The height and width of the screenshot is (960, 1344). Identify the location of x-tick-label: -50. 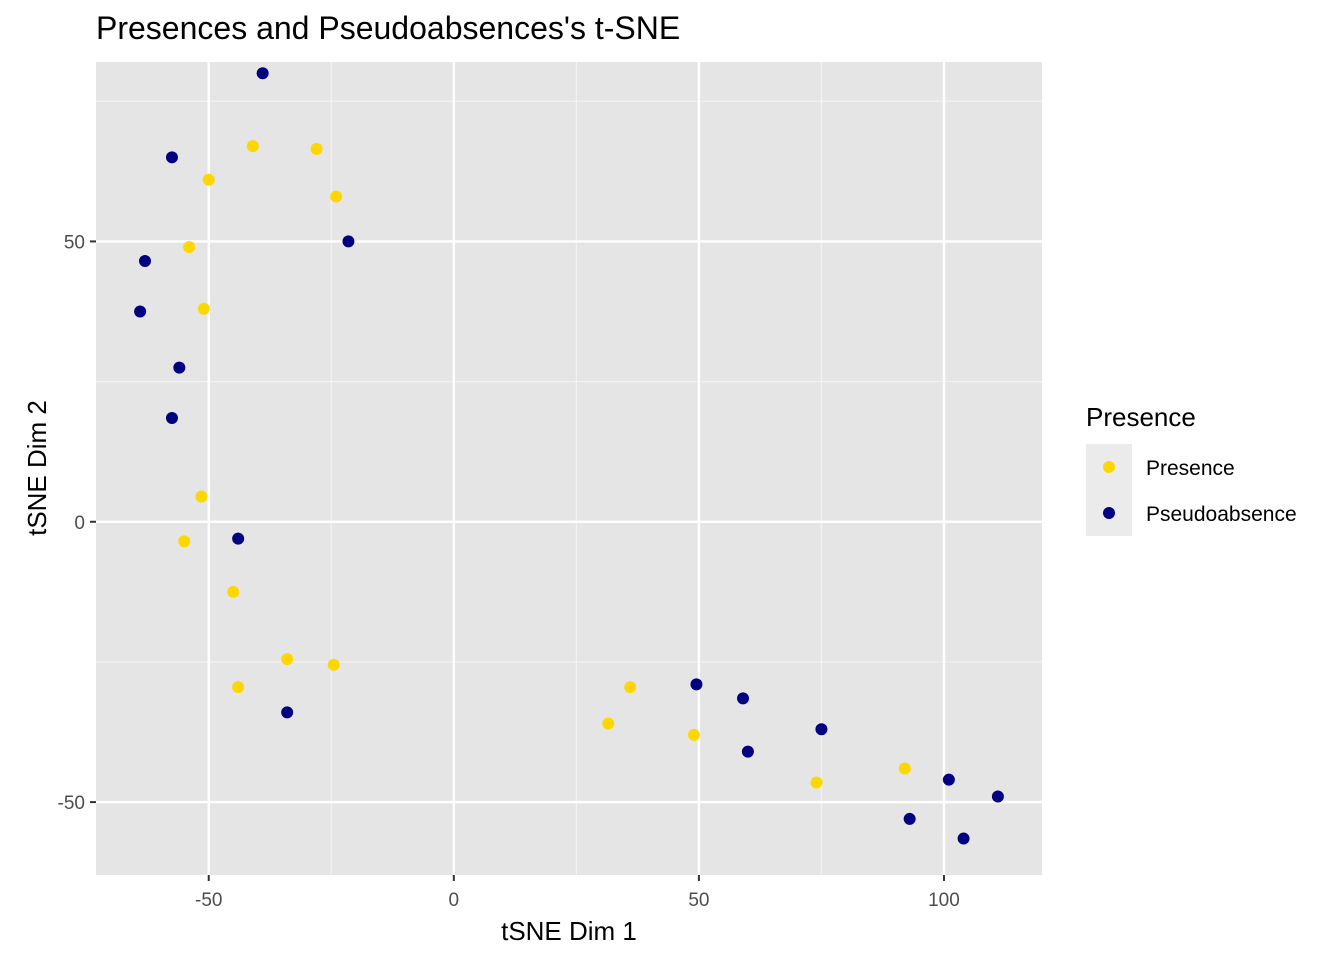
(208, 900).